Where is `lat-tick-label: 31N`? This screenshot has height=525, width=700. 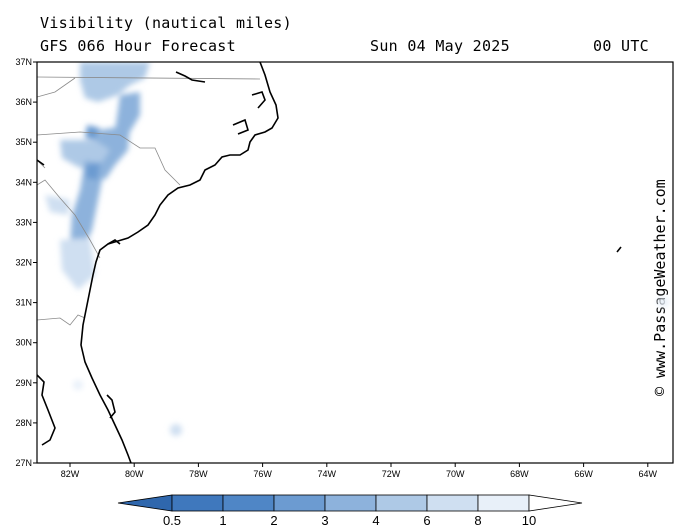
lat-tick-label: 31N is located at coordinates (23, 303).